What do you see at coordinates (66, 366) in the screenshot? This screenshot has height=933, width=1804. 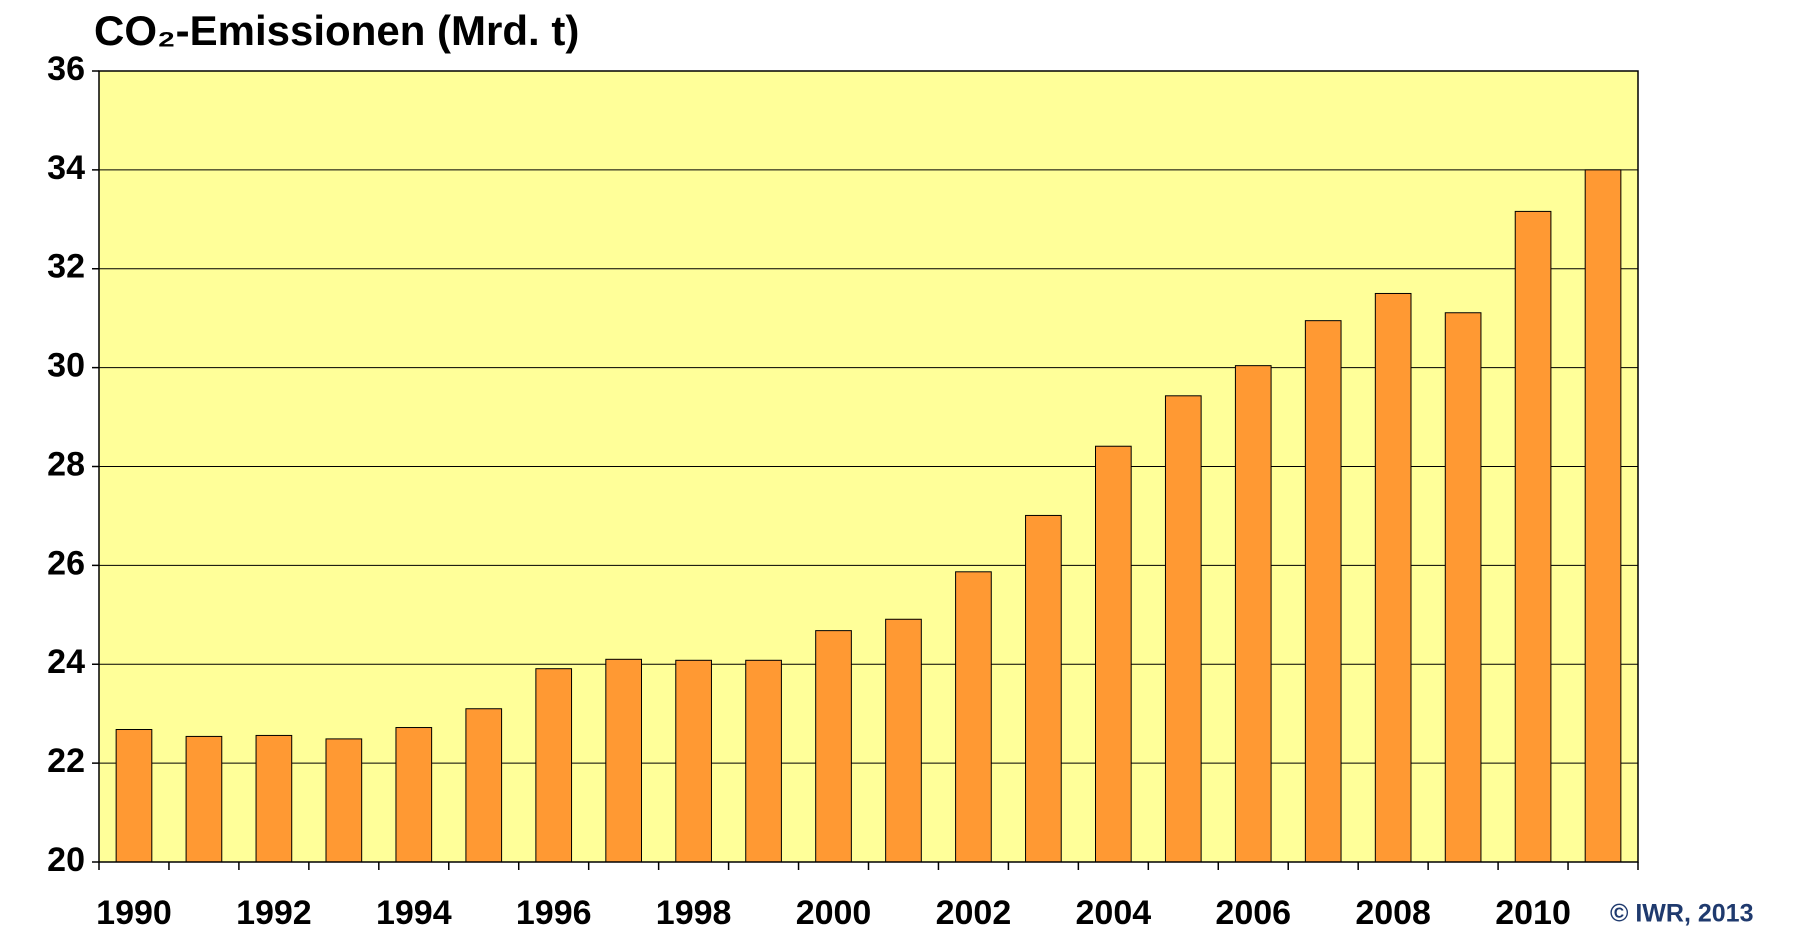 I see `y-tick-label: 30` at bounding box center [66, 366].